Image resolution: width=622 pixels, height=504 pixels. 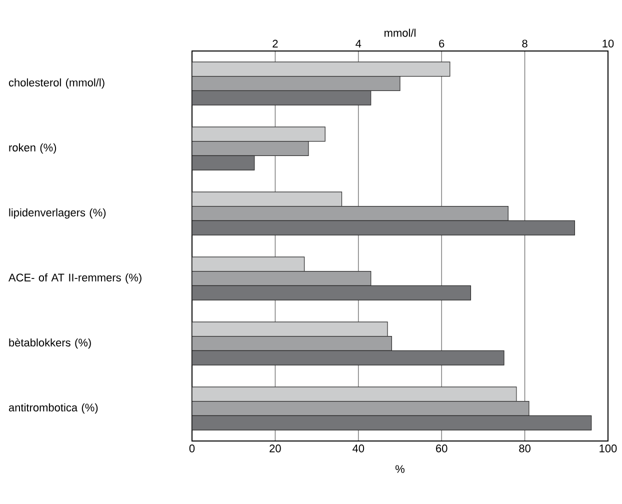 What do you see at coordinates (32, 148) in the screenshot?
I see `y-tick-label: roken (%)` at bounding box center [32, 148].